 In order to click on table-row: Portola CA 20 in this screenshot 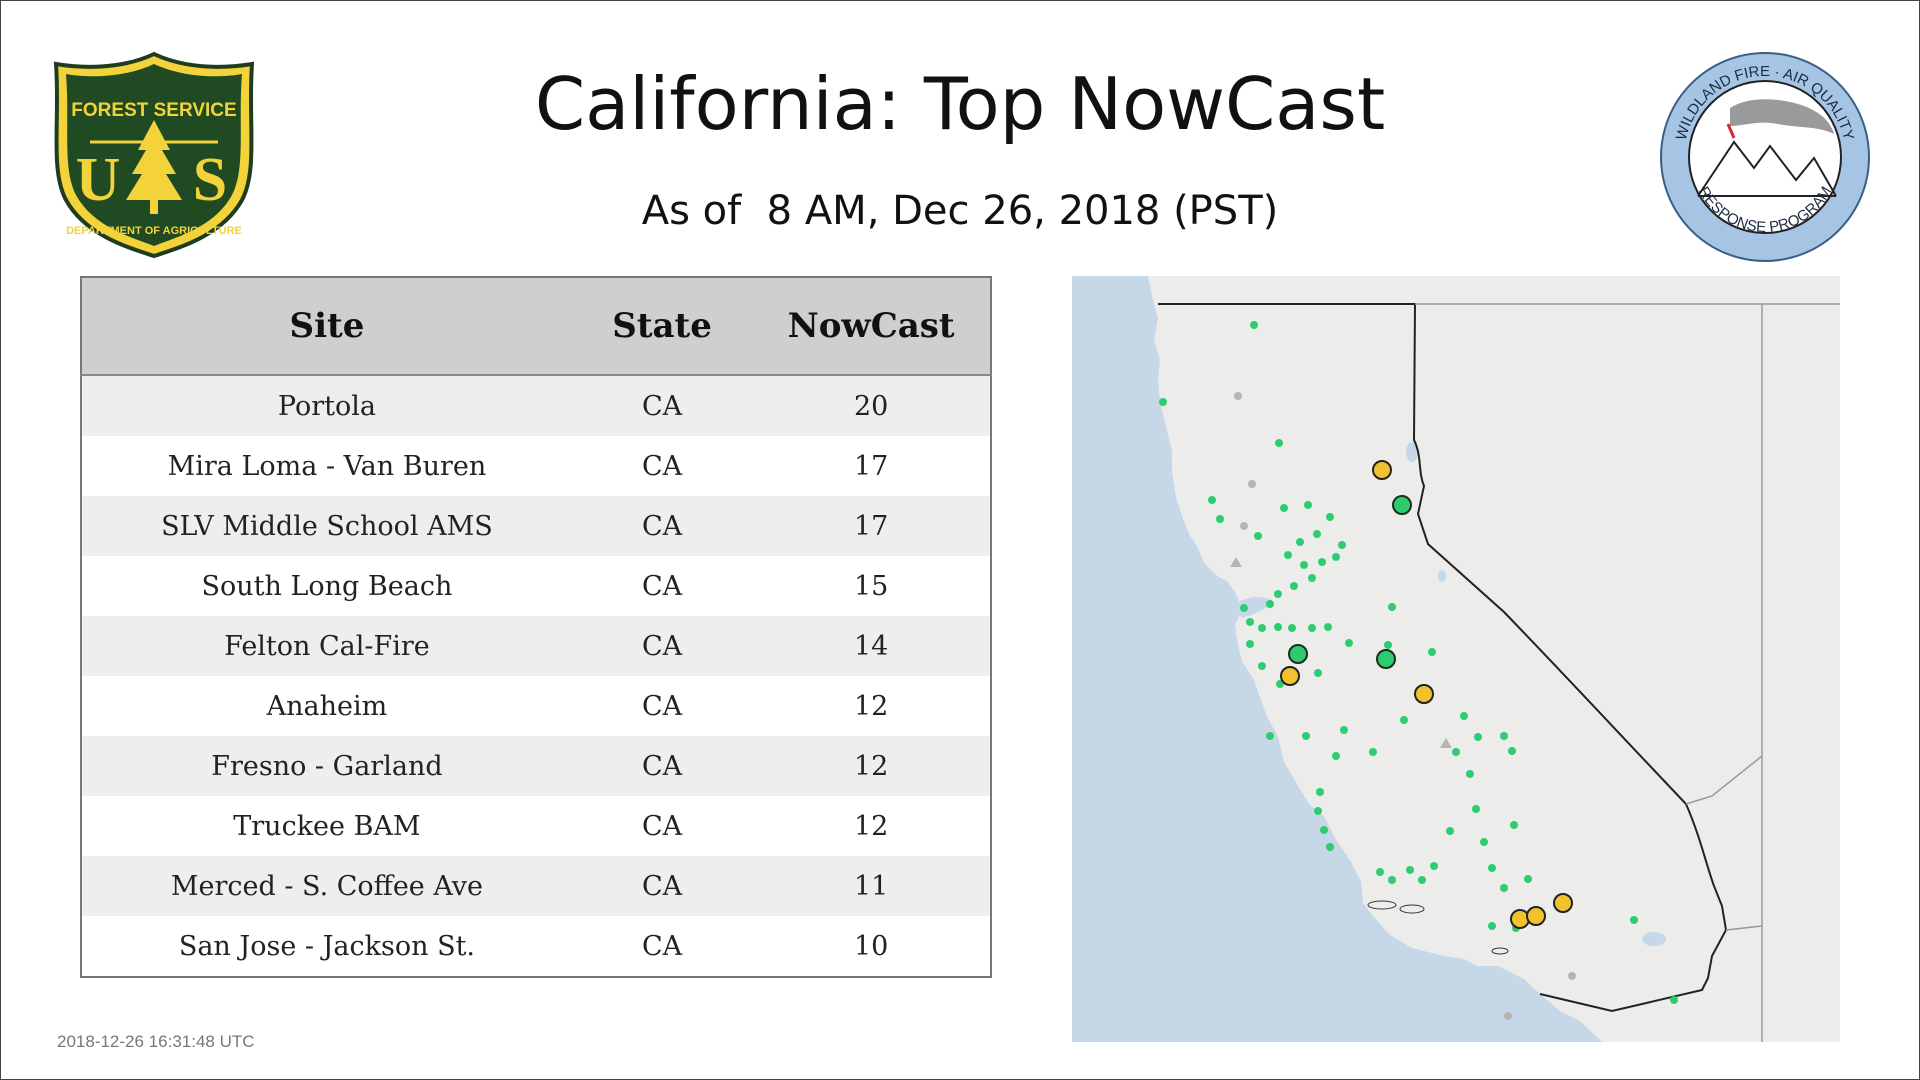, I will do `click(536, 405)`.